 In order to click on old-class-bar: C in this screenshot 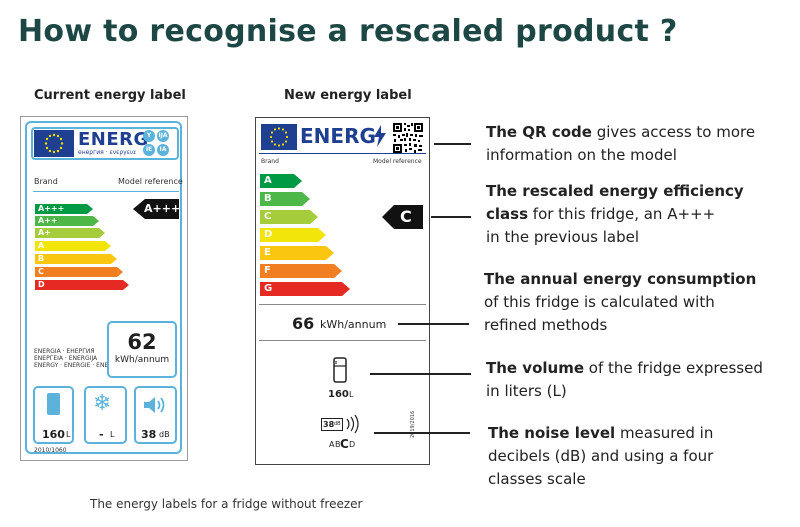, I will do `click(79, 272)`.